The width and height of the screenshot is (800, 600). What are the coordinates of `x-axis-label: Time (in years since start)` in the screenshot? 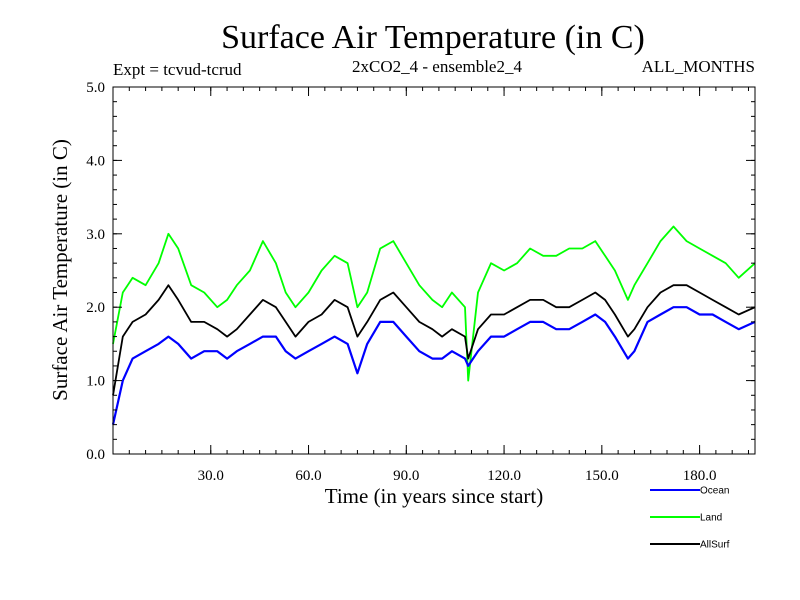 It's located at (434, 496).